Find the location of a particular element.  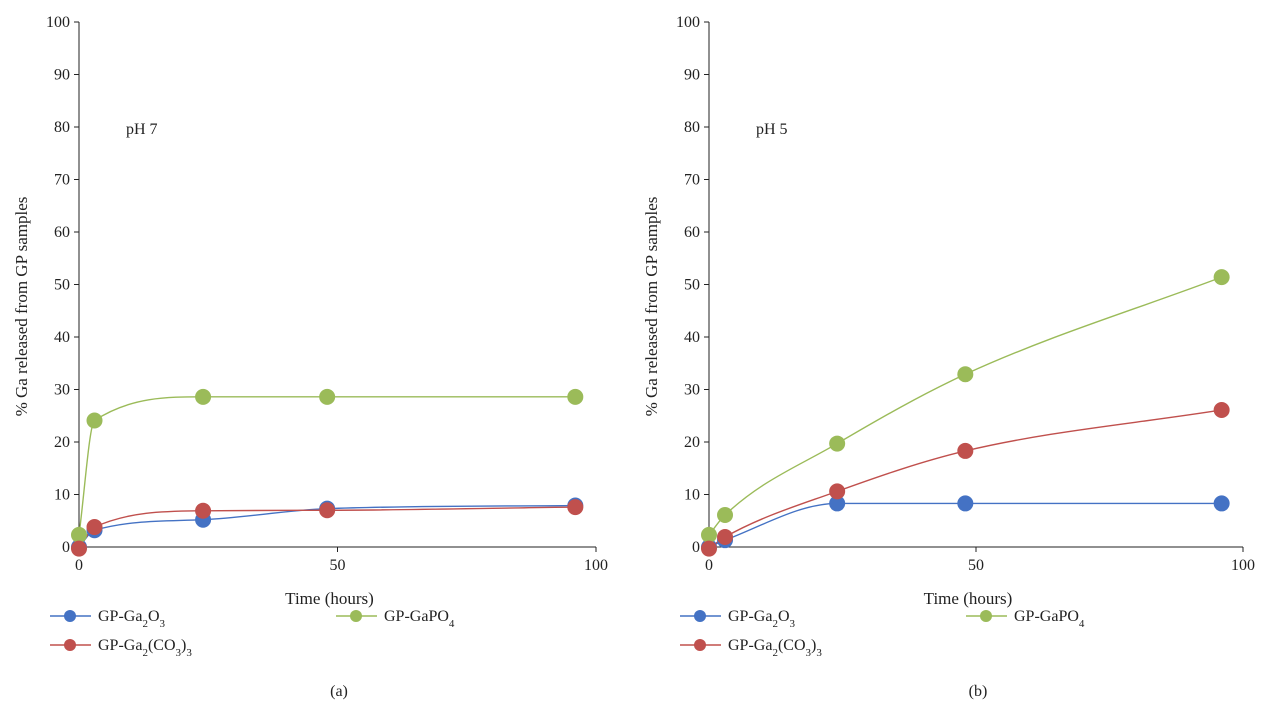

x-tick-label-b-50: 50 is located at coordinates (976, 565).